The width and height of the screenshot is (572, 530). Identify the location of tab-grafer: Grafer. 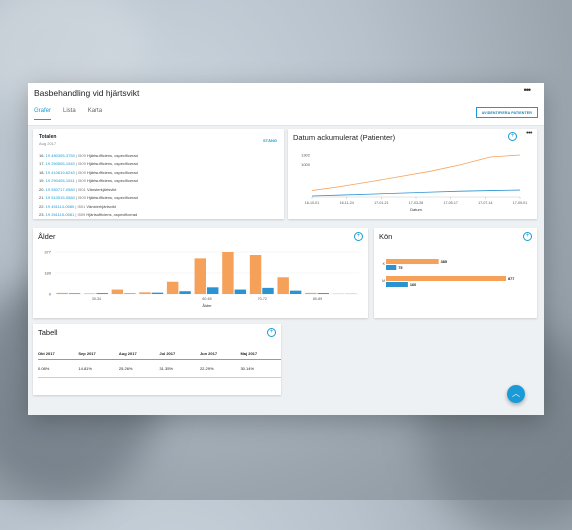
(42, 114).